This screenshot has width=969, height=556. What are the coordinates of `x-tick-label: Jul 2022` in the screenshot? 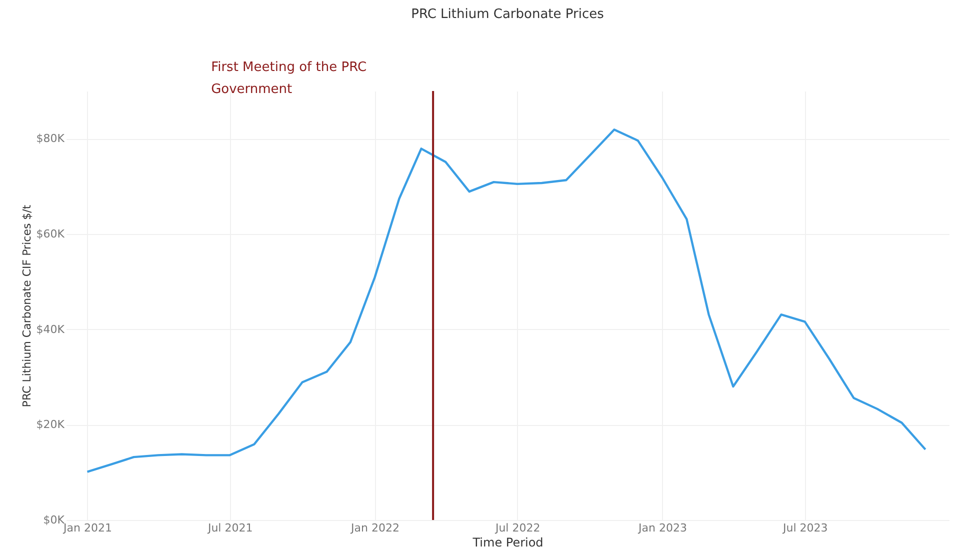 It's located at (517, 528).